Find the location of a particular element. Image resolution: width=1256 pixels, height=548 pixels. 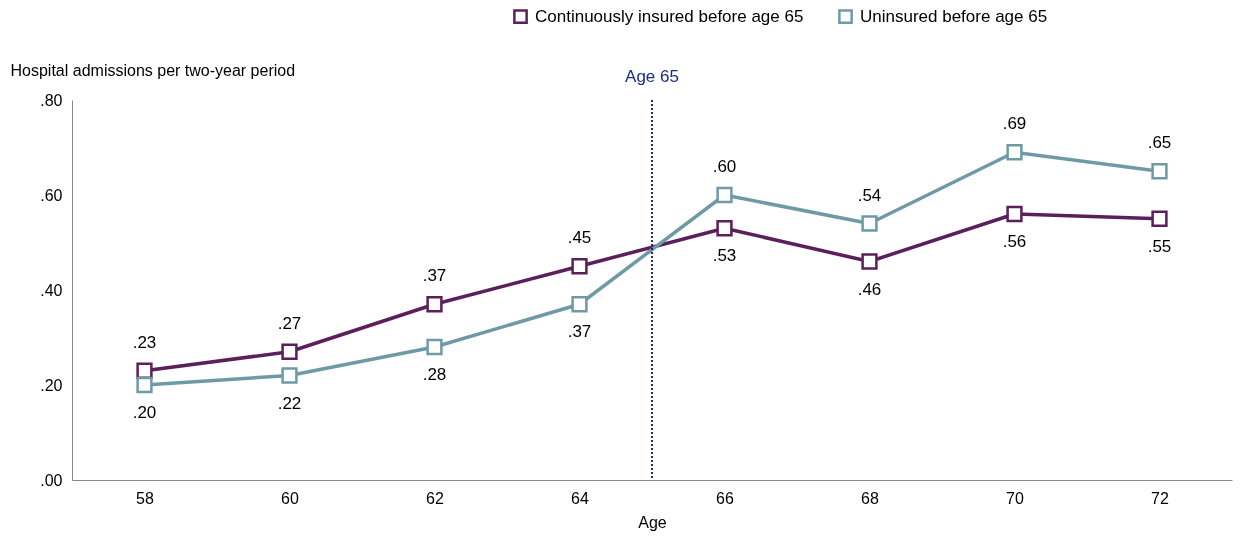

data-label: .53 is located at coordinates (724, 256).